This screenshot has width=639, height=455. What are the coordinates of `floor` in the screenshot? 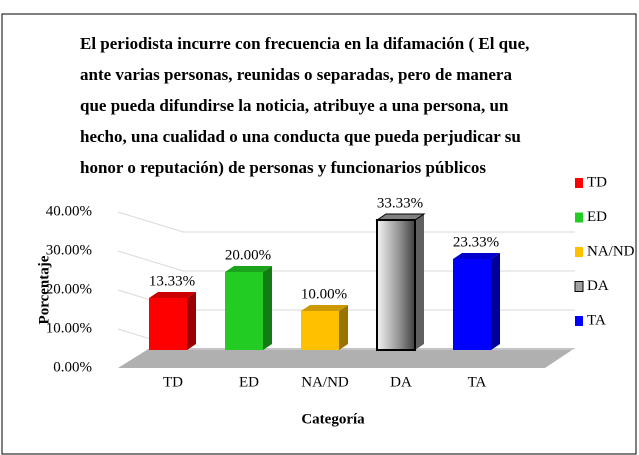 It's located at (346, 358).